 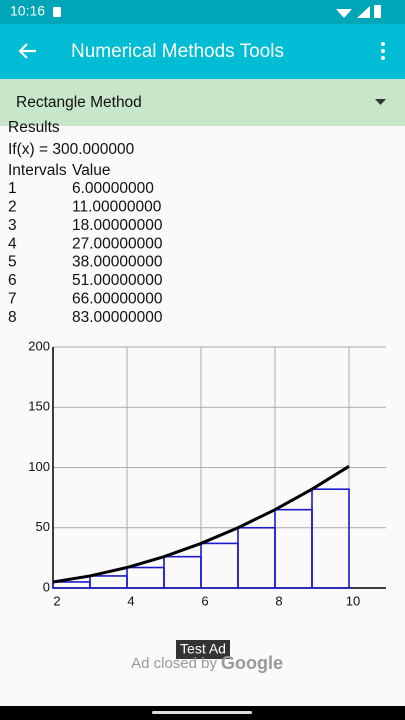 What do you see at coordinates (117, 243) in the screenshot?
I see `row-value: 27.00000000` at bounding box center [117, 243].